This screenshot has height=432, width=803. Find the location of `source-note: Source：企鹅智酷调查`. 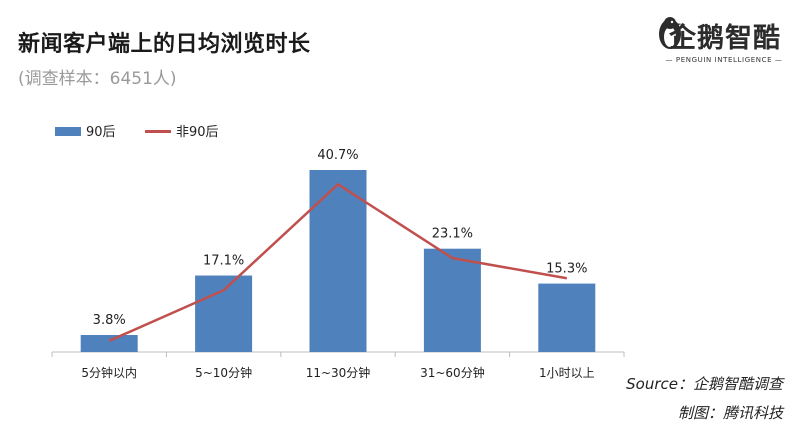

source-note: Source：企鹅智酷调查 is located at coordinates (704, 384).